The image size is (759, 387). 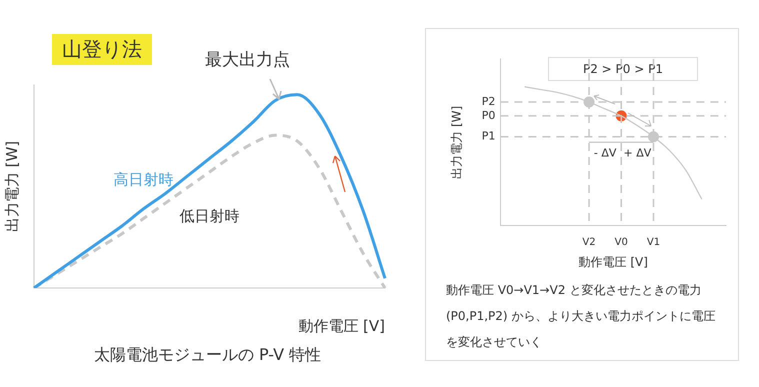 I want to click on text: 動作電圧 V0→V1→V2 と変化させたときの電力 (P0,P1,P2) から、より大きい電力ポイントに電圧を変化させていく, so click(x=581, y=316).